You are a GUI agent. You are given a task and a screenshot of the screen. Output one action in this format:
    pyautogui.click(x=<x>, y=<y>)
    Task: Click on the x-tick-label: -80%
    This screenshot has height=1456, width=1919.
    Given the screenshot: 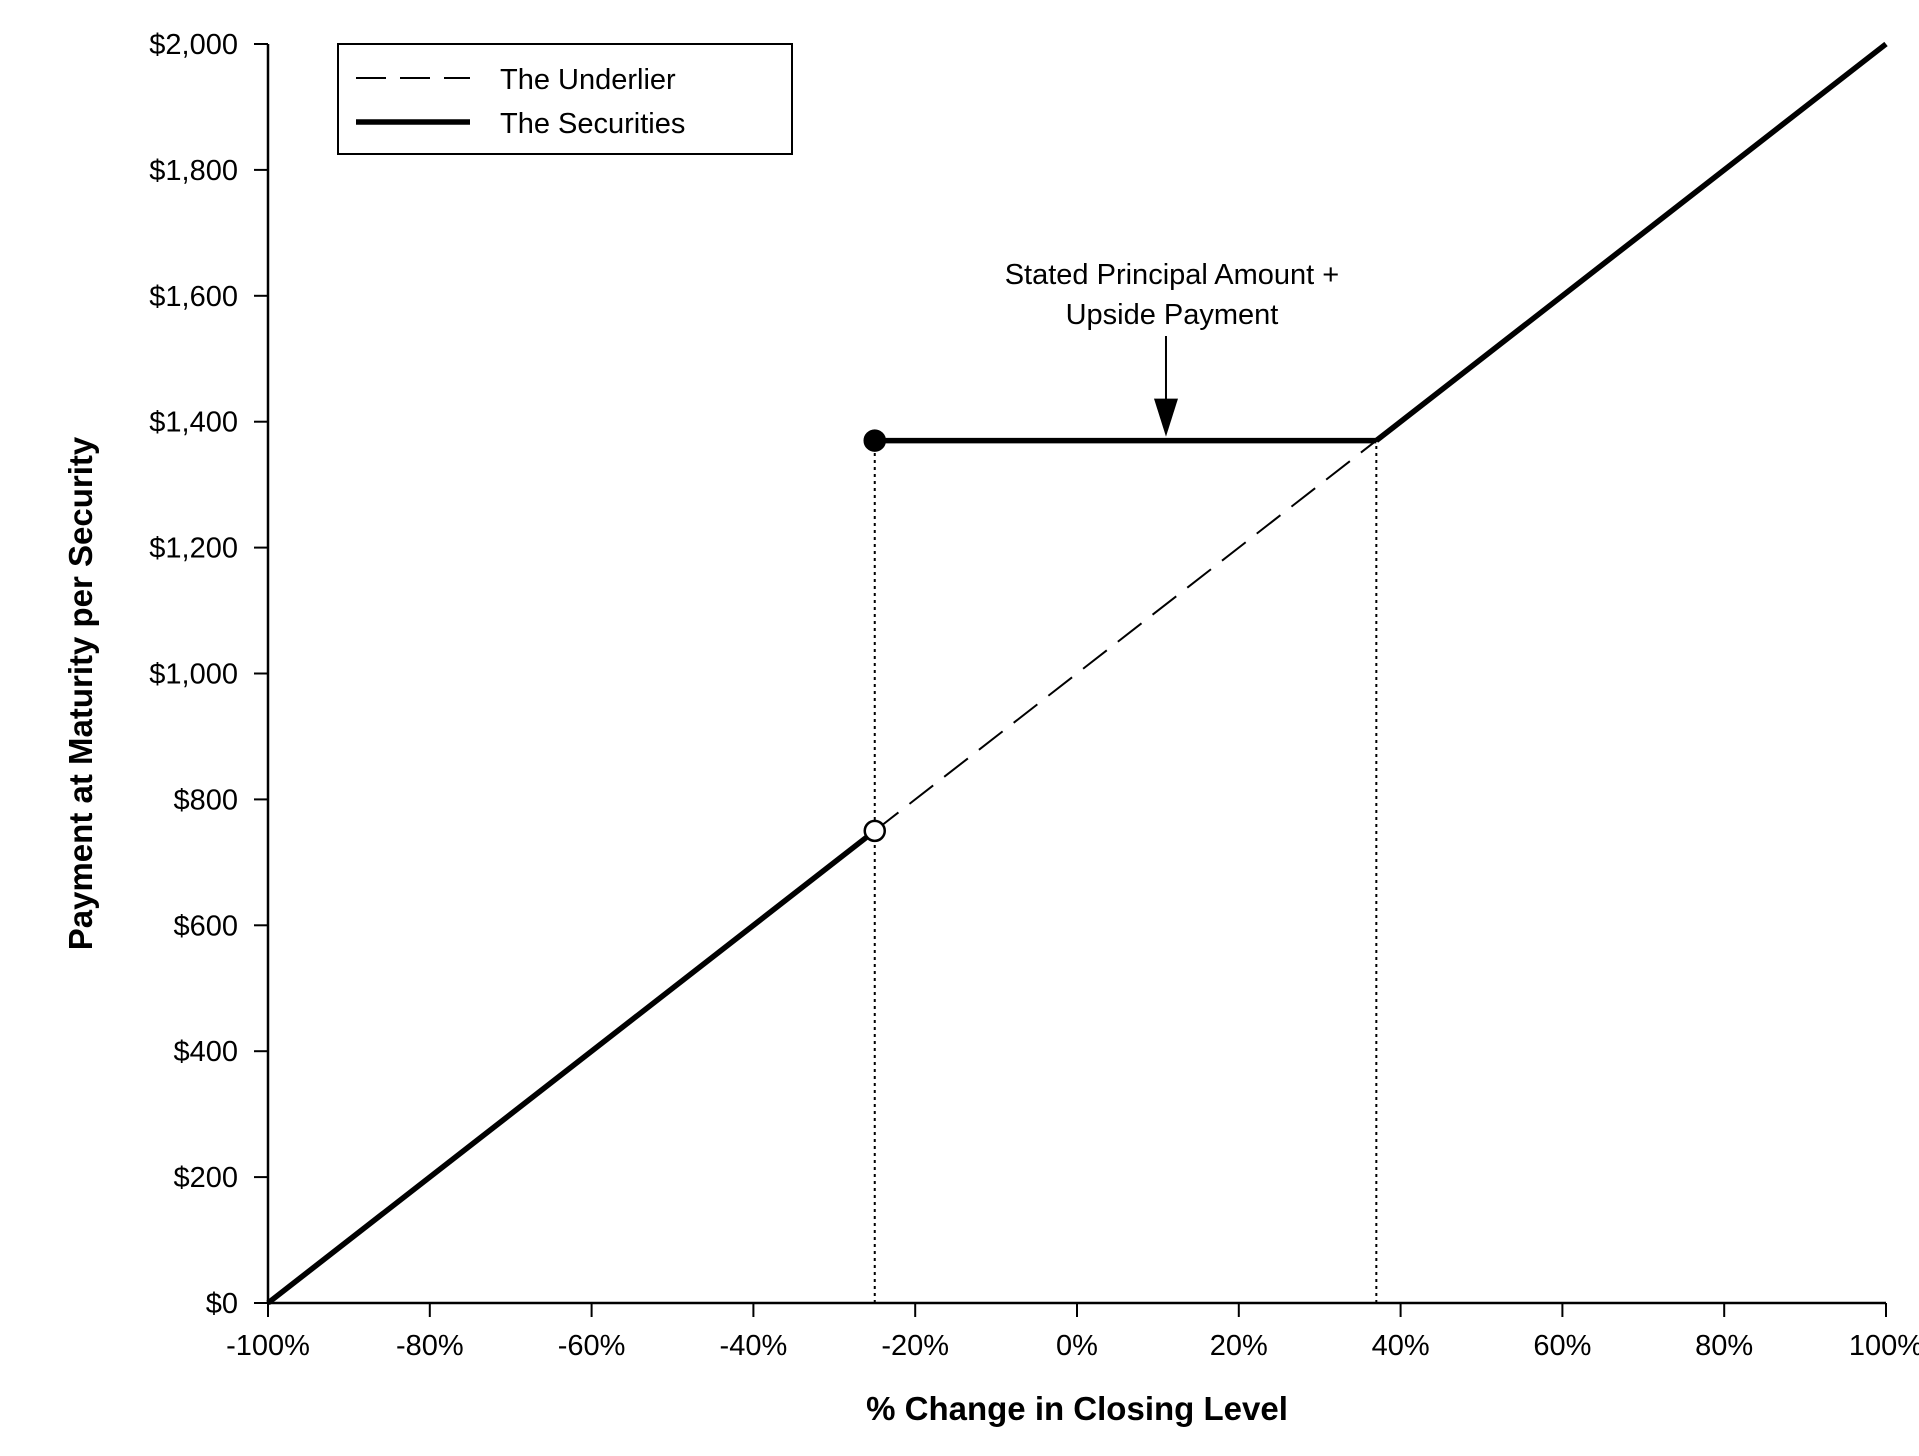 What is the action you would take?
    pyautogui.click(x=430, y=1346)
    